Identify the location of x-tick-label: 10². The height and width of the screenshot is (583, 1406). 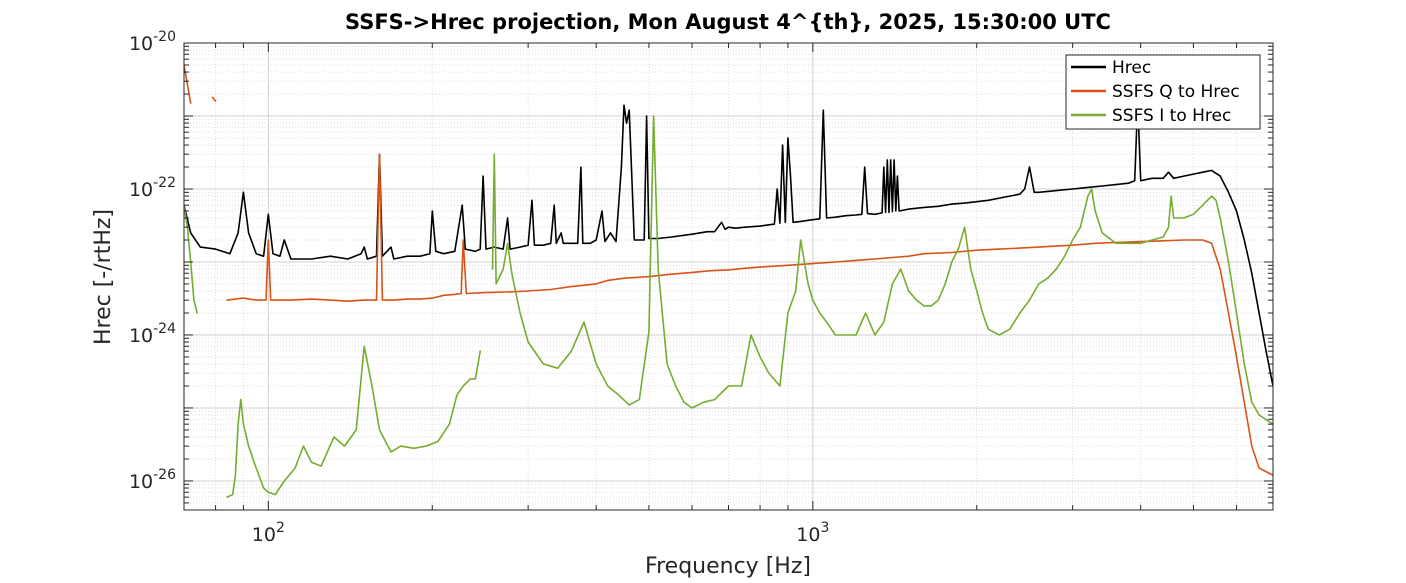
(268, 533).